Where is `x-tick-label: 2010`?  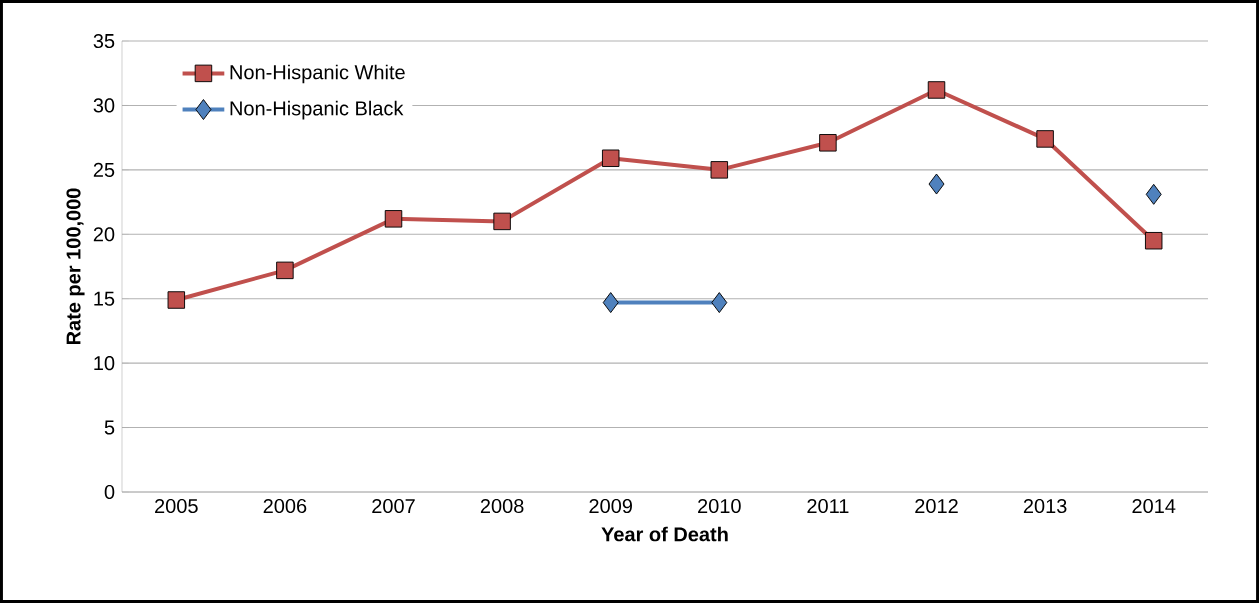 x-tick-label: 2010 is located at coordinates (719, 506).